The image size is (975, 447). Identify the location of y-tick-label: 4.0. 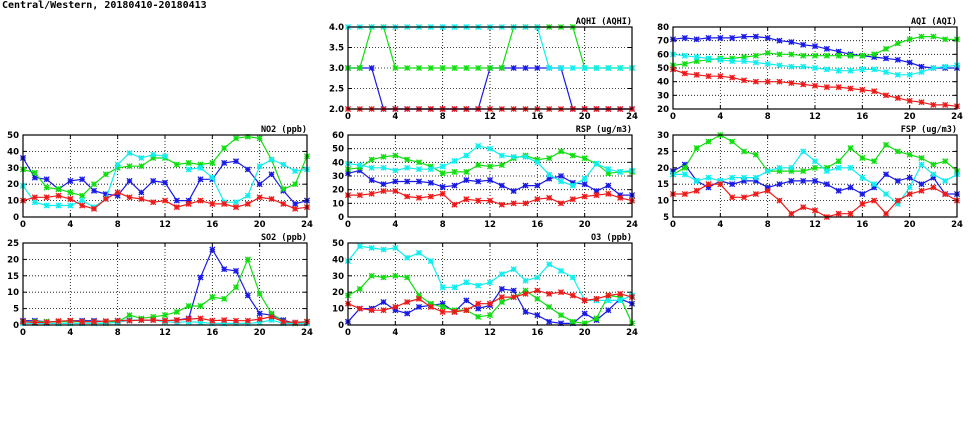
(336, 28).